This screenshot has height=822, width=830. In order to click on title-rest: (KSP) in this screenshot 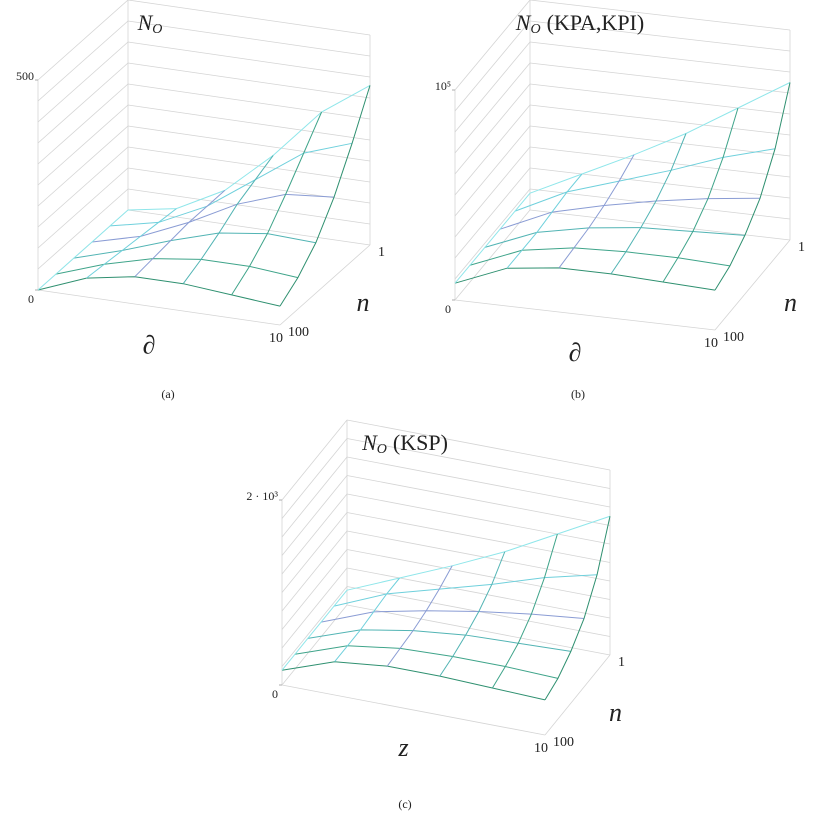, I will do `click(420, 442)`.